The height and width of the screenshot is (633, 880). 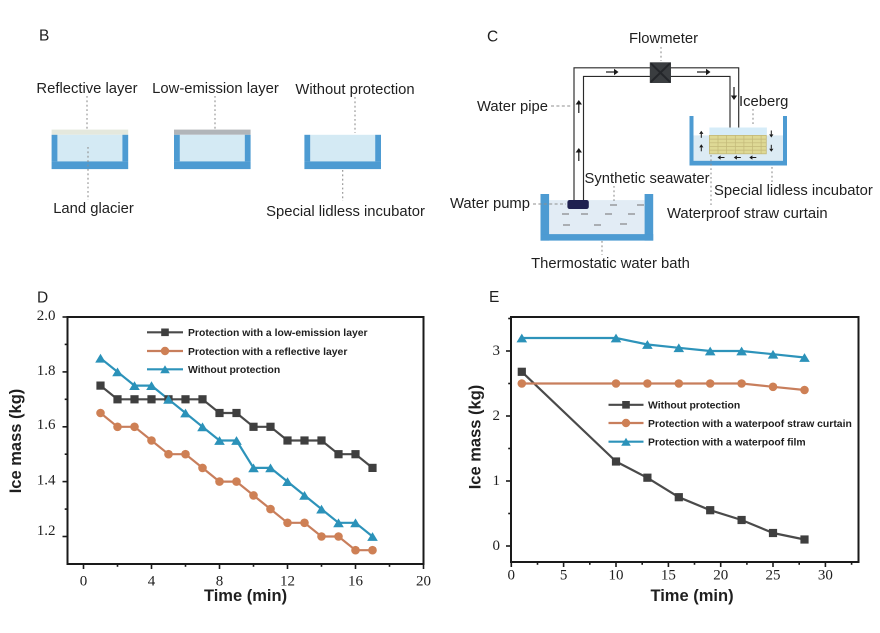 I want to click on svg-text: 3, so click(x=497, y=351).